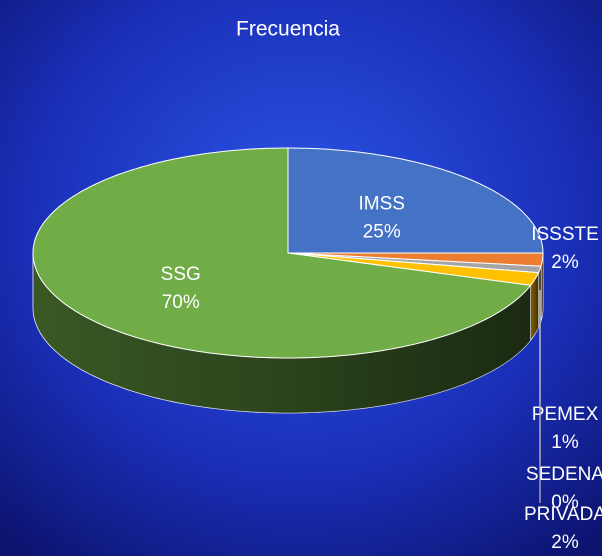 The image size is (602, 556). Describe the element at coordinates (565, 442) in the screenshot. I see `data-label-value: 1%` at that location.